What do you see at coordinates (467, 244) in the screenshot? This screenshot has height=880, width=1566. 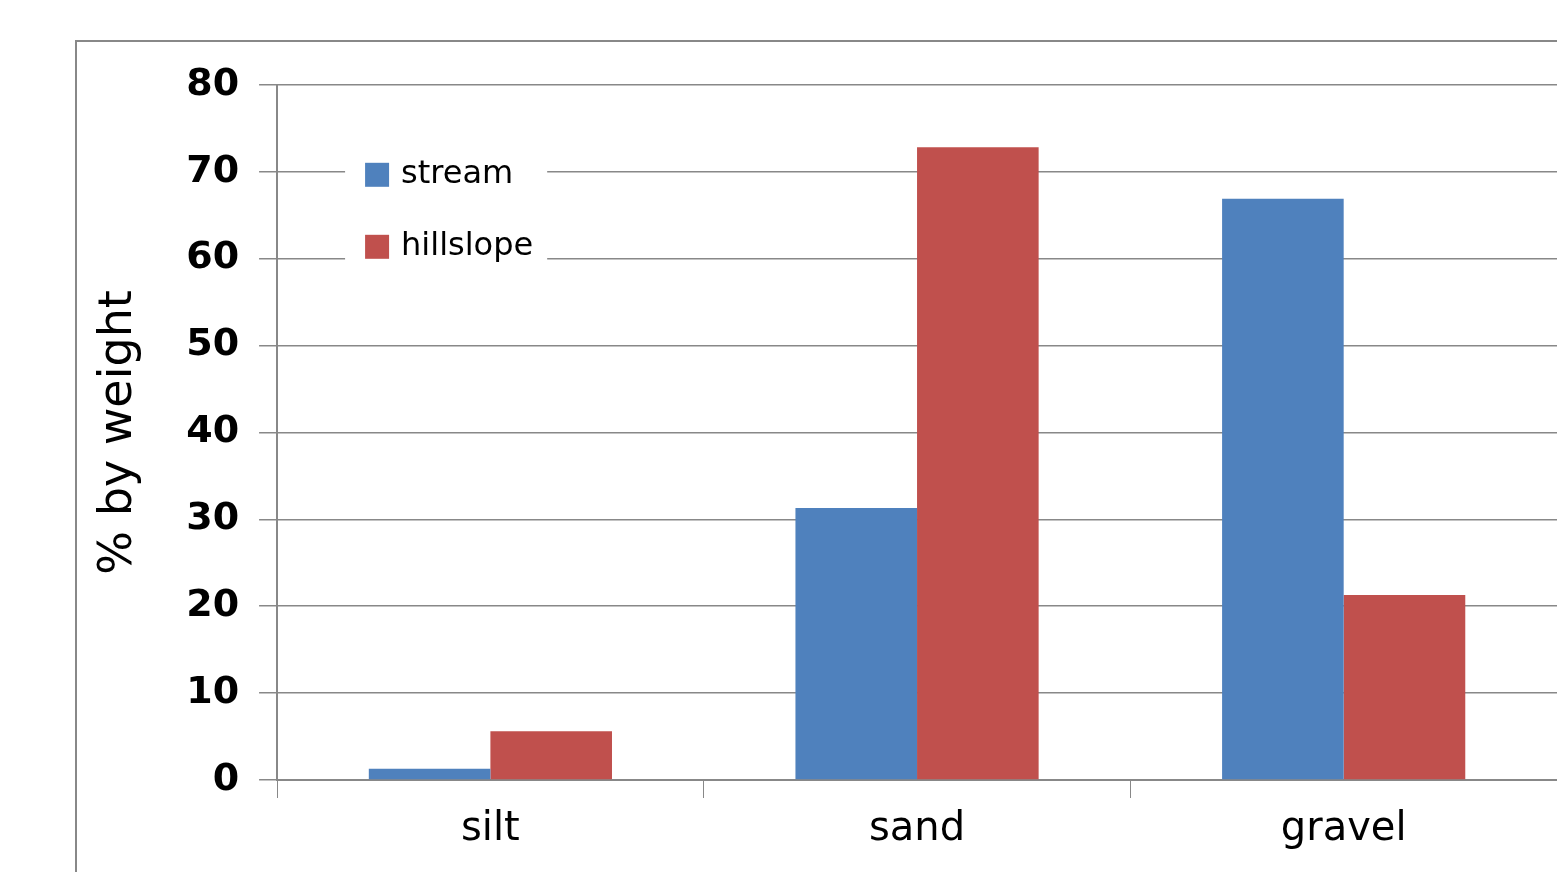 I see `legend-label: hillslope` at bounding box center [467, 244].